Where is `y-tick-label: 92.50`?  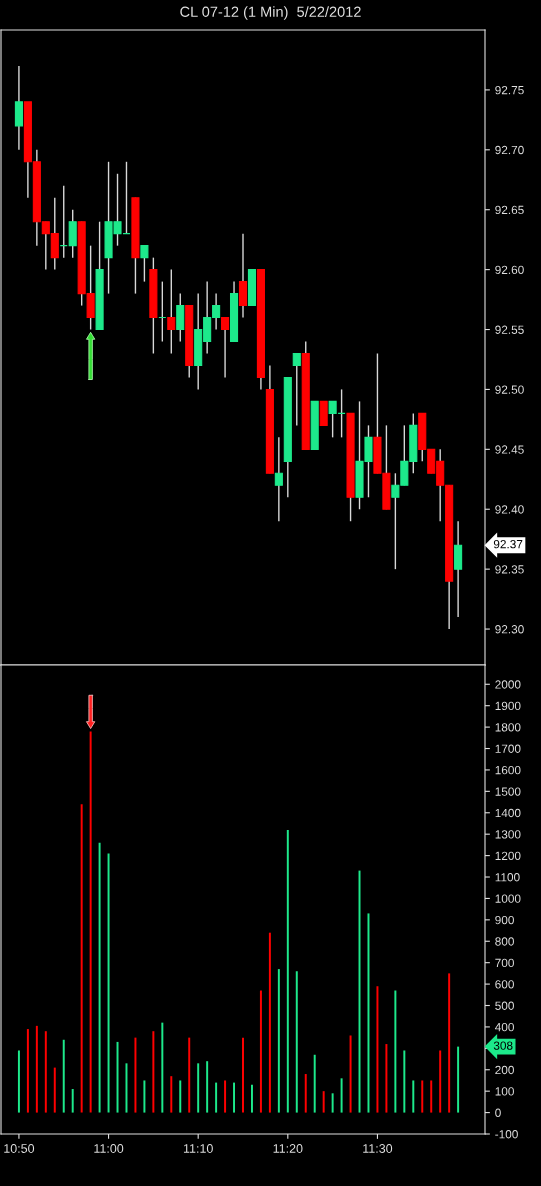 y-tick-label: 92.50 is located at coordinates (509, 389).